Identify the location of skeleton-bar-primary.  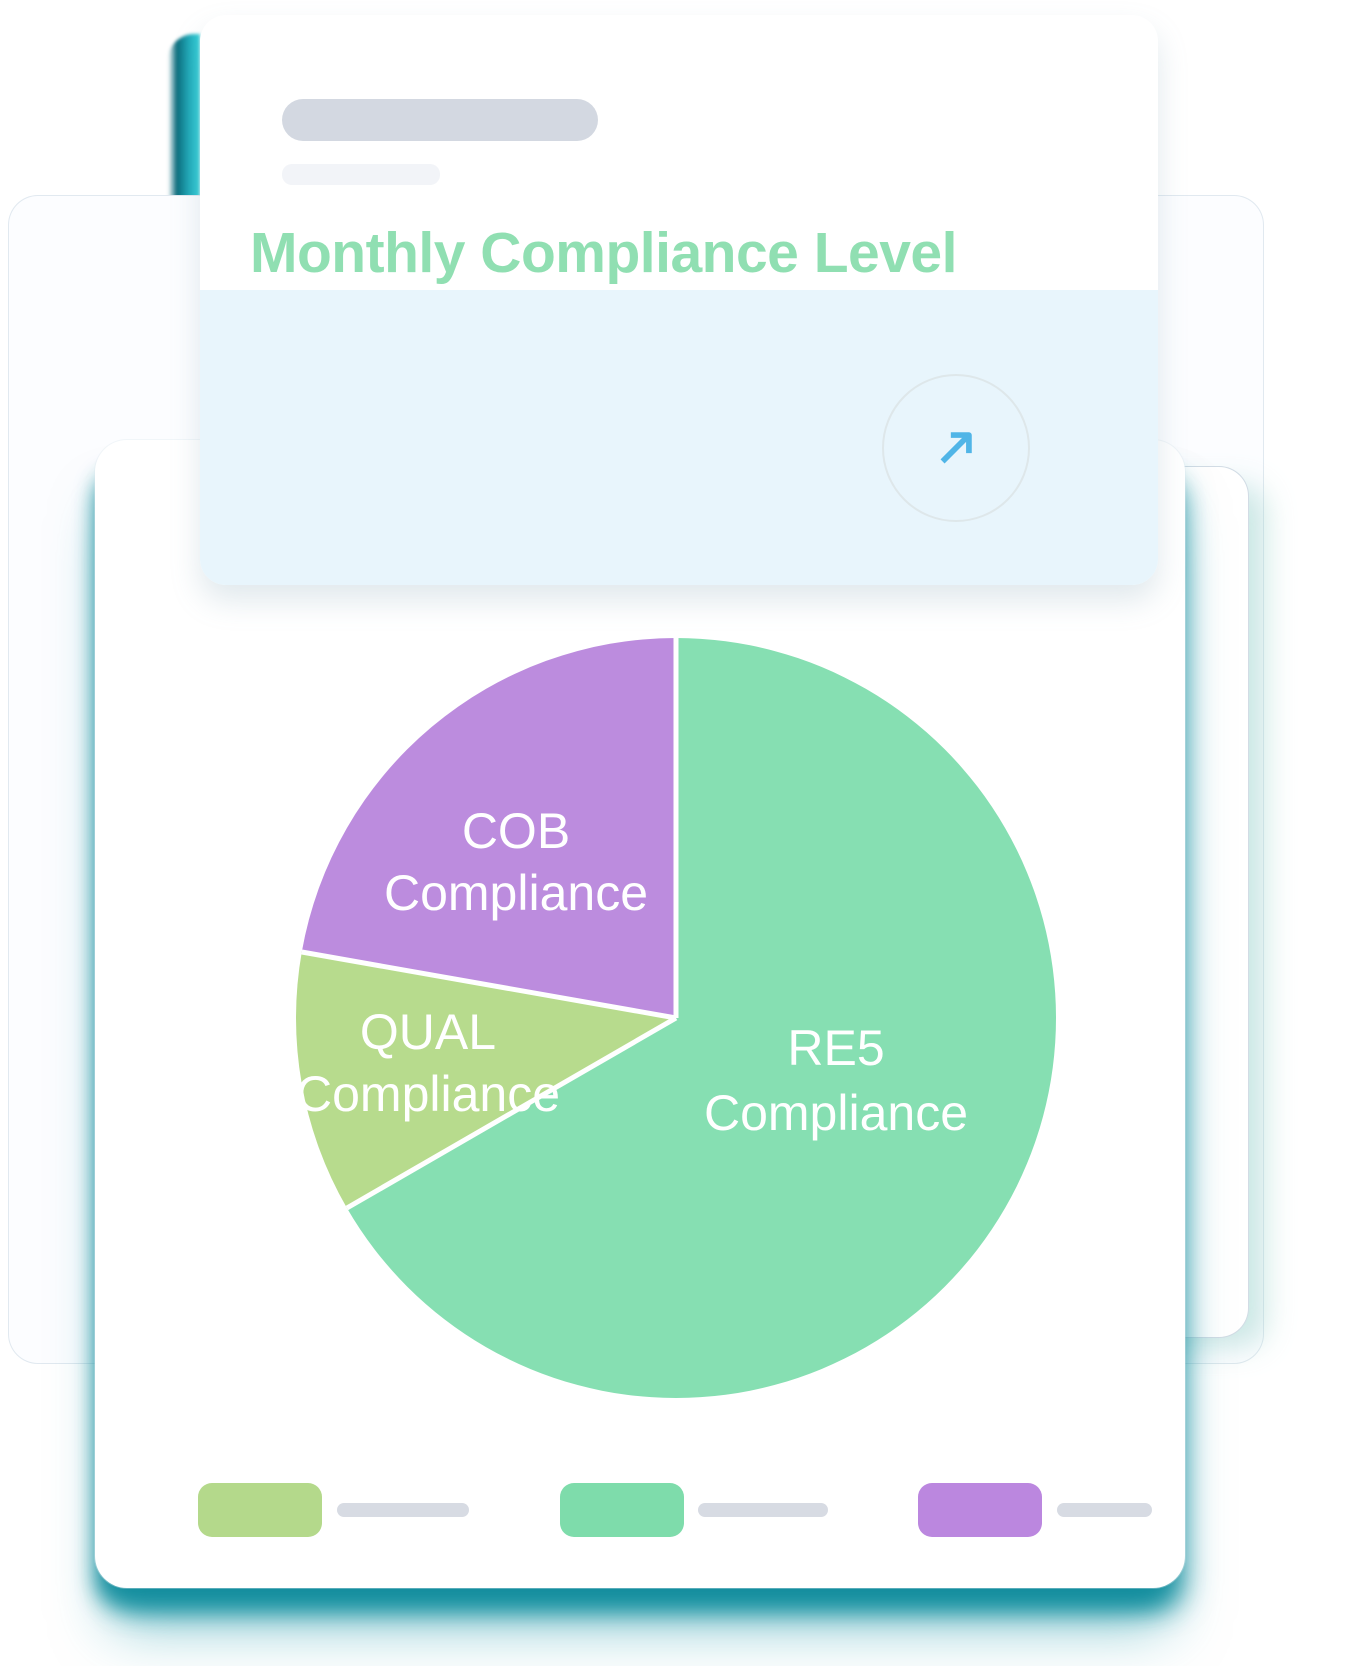
(440, 120).